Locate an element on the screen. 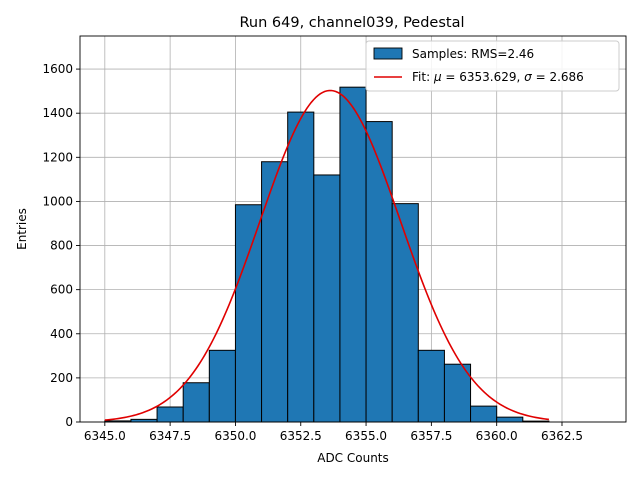  x-tick-label: 6362.5 is located at coordinates (562, 436).